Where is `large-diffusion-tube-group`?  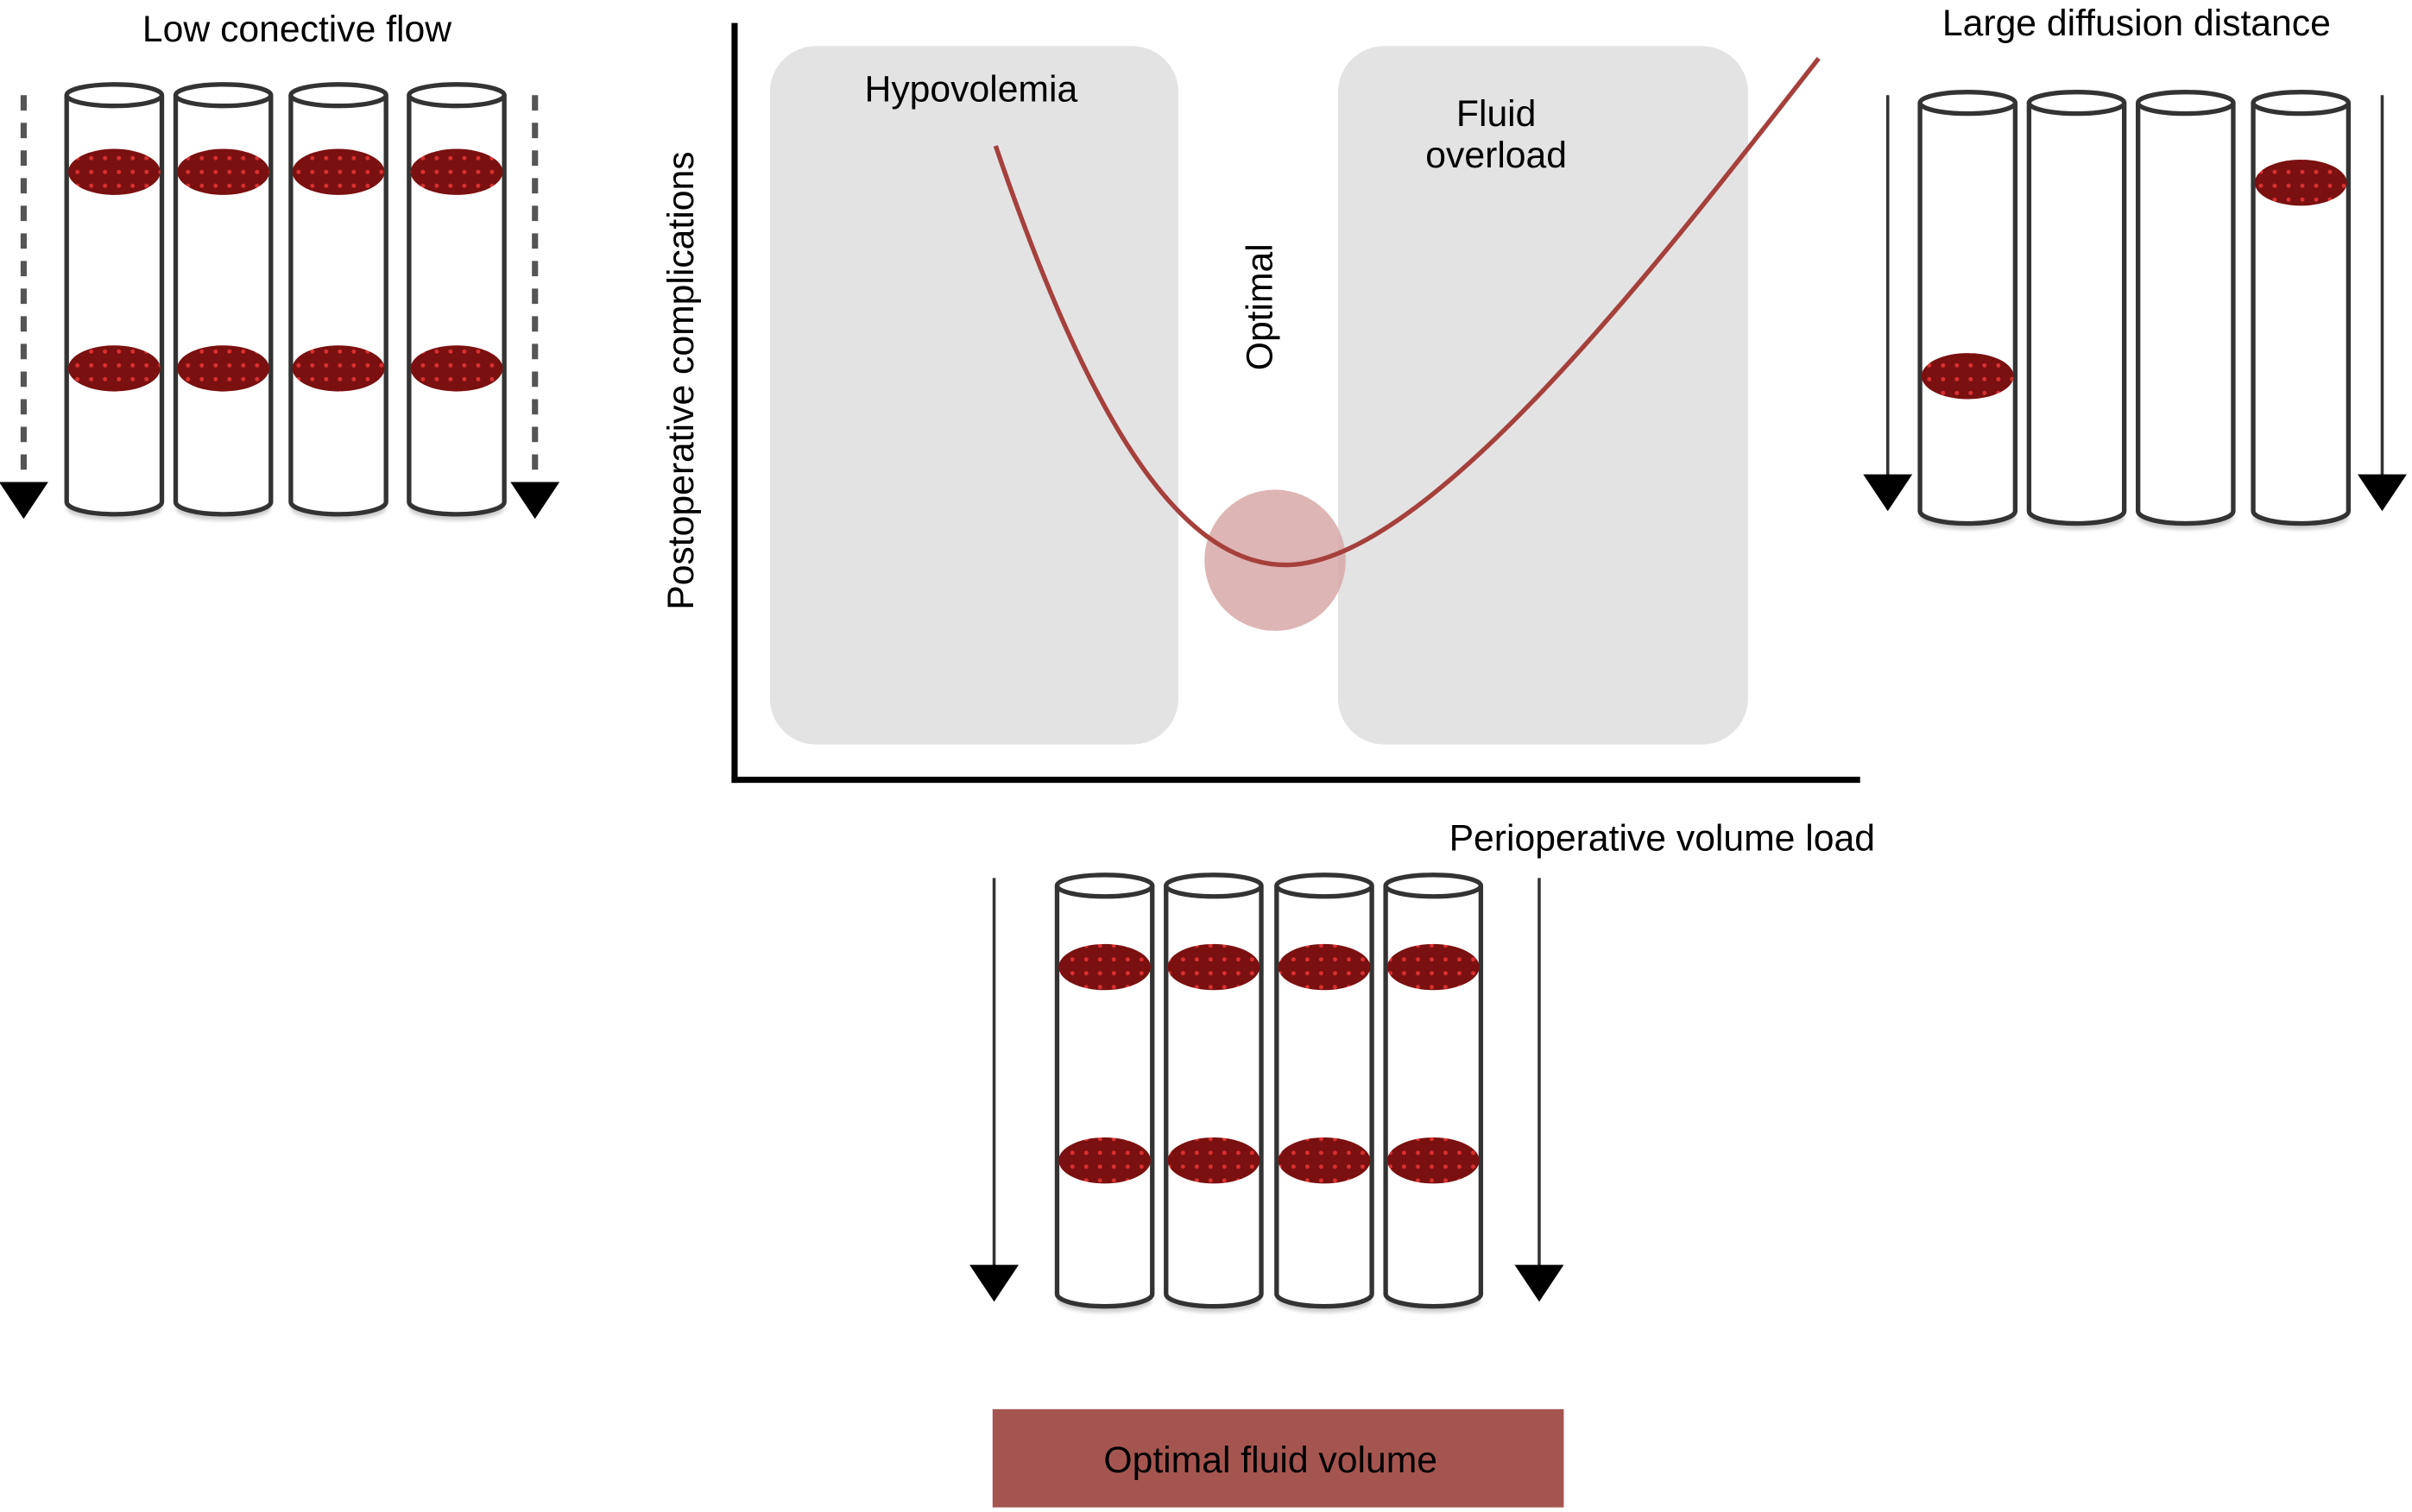
large-diffusion-tube-group is located at coordinates (2135, 310).